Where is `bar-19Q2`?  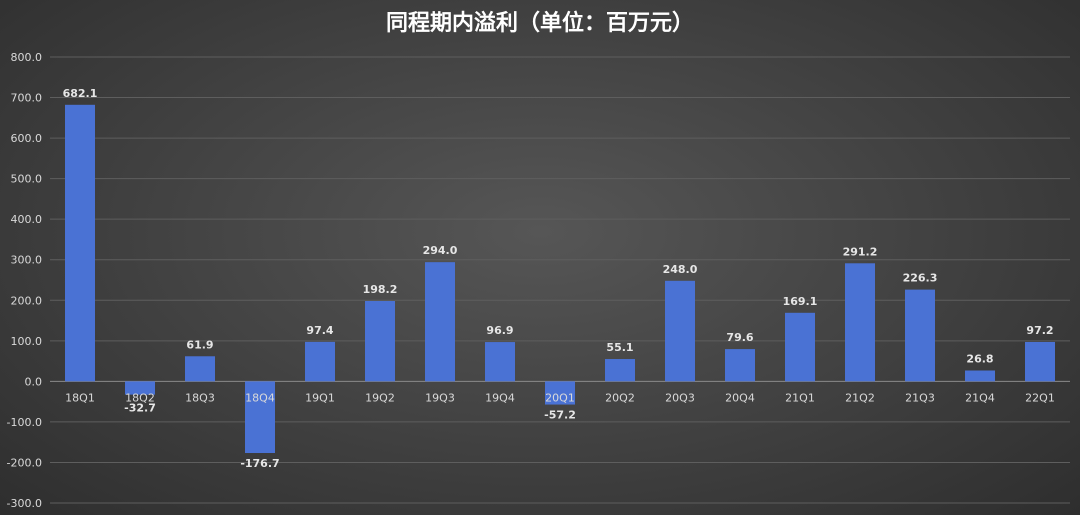
bar-19Q2 is located at coordinates (380, 341).